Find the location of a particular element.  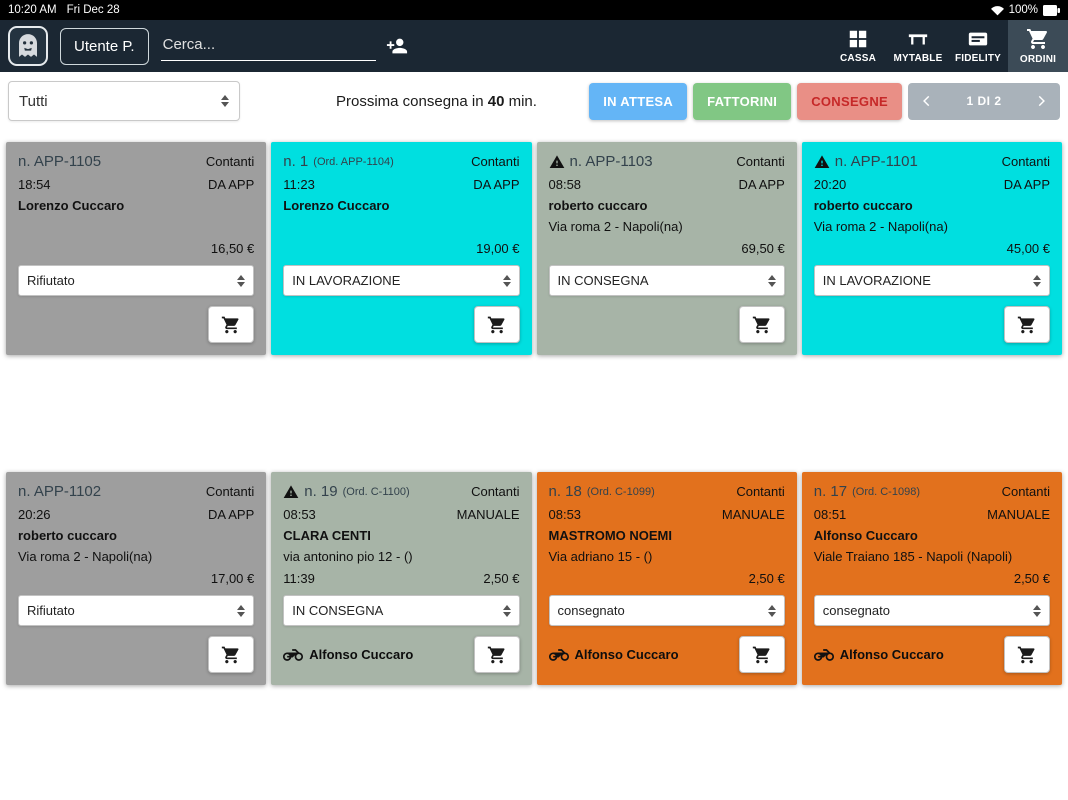

chevron-left-icon is located at coordinates (926, 101).